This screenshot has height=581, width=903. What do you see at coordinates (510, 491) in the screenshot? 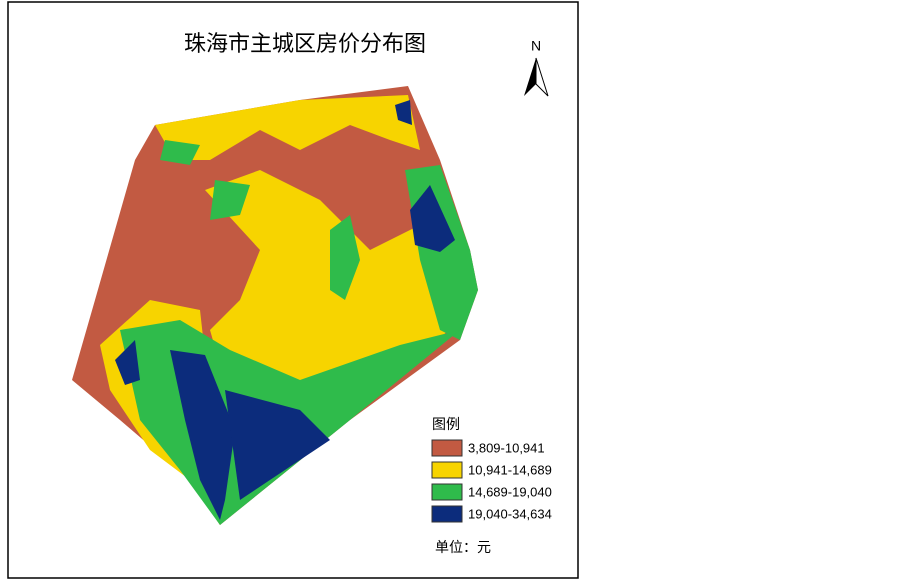
I see `legend-label: 14,689-19,040` at bounding box center [510, 491].